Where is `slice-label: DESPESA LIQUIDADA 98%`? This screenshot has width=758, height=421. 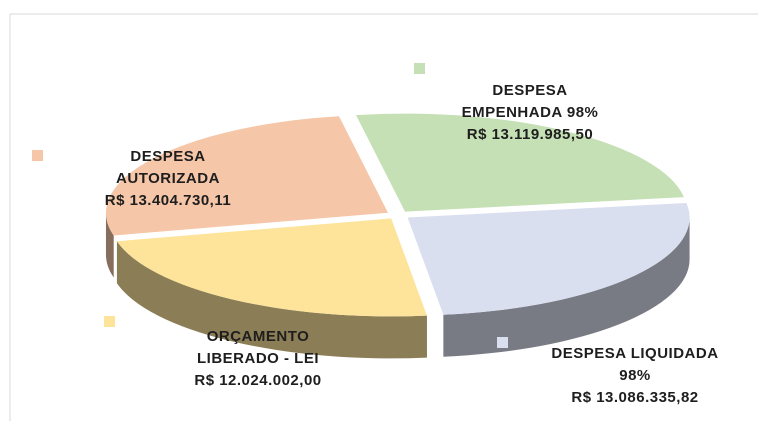 slice-label: DESPESA LIQUIDADA 98% is located at coordinates (635, 364).